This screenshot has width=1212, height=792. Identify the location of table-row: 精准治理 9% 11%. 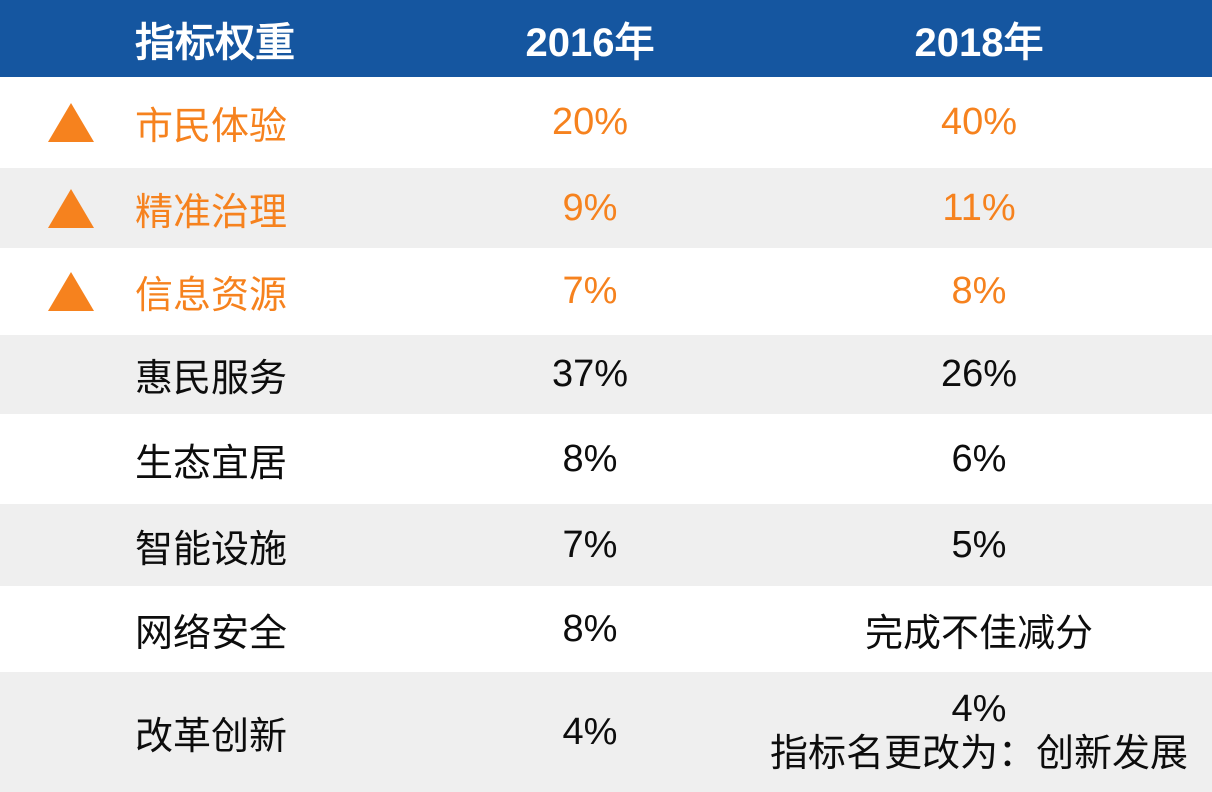
(606, 208).